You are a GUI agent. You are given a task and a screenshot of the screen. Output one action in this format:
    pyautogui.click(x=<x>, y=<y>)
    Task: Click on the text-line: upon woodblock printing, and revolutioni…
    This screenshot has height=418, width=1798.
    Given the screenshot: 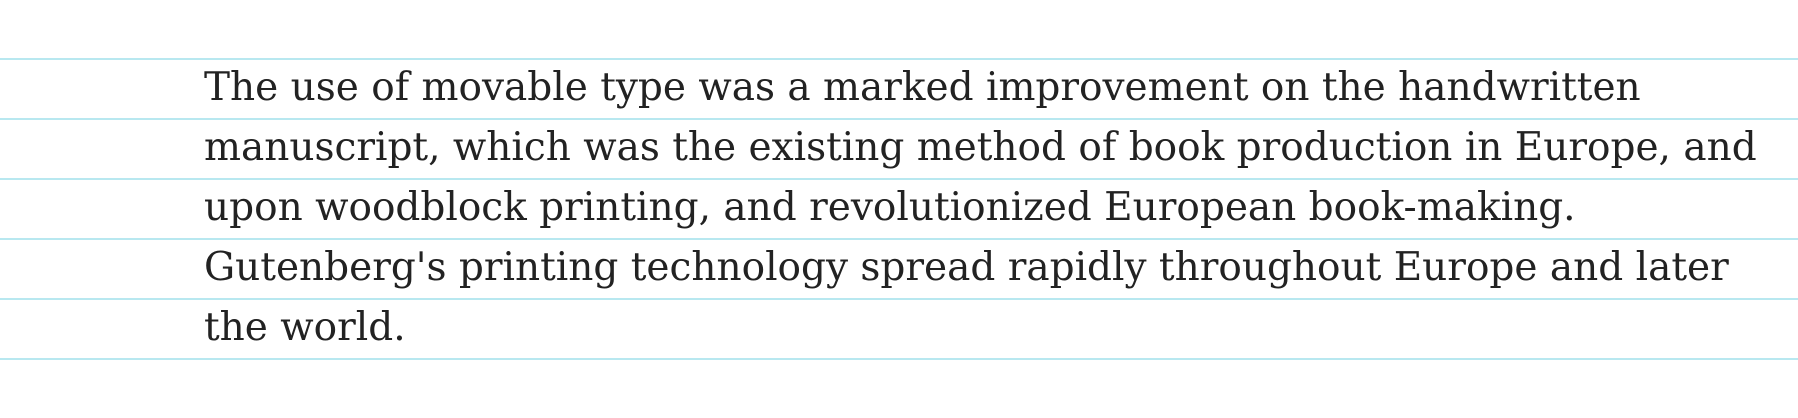 What is the action you would take?
    pyautogui.click(x=890, y=207)
    